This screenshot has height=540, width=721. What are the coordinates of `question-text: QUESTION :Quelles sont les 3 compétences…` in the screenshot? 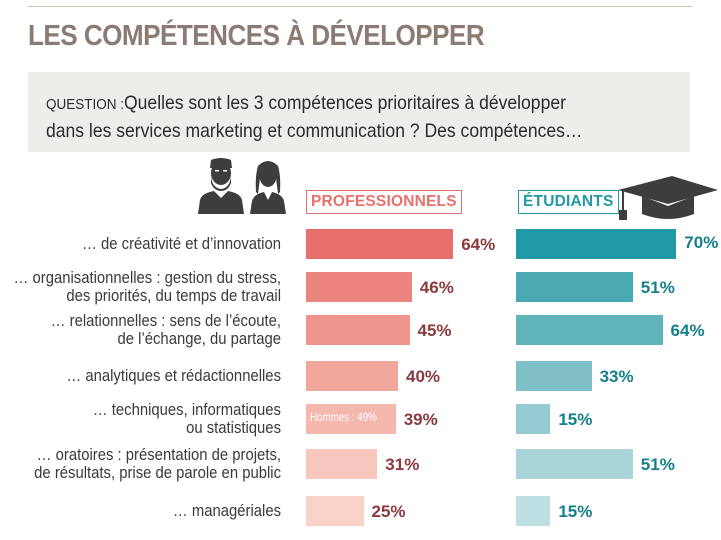 It's located at (334, 117).